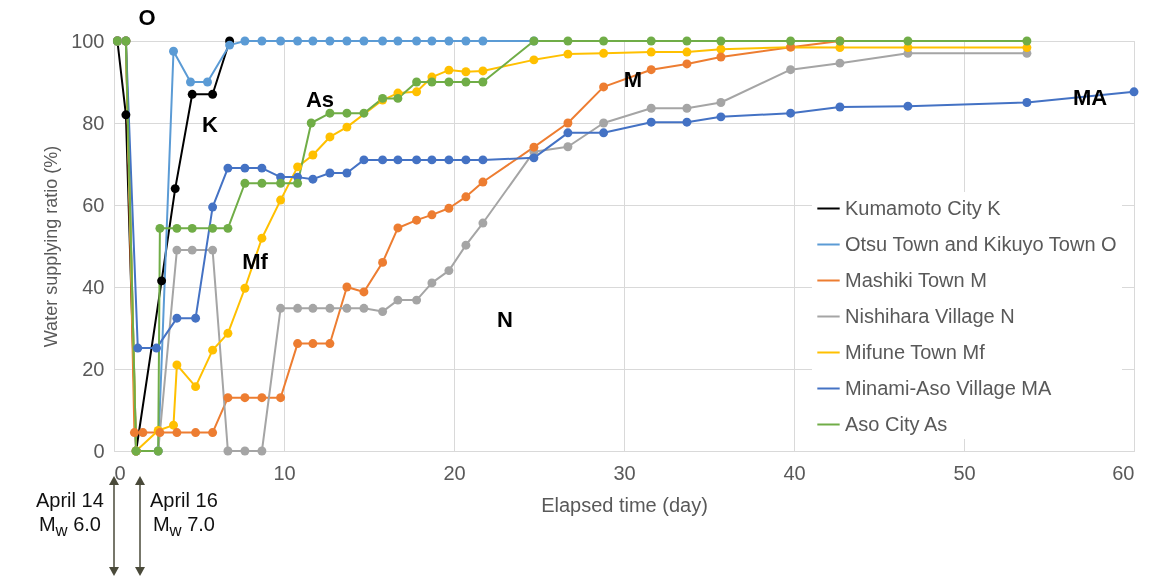 The width and height of the screenshot is (1156, 580). Describe the element at coordinates (284, 472) in the screenshot. I see `x-tick-label: 10` at that location.